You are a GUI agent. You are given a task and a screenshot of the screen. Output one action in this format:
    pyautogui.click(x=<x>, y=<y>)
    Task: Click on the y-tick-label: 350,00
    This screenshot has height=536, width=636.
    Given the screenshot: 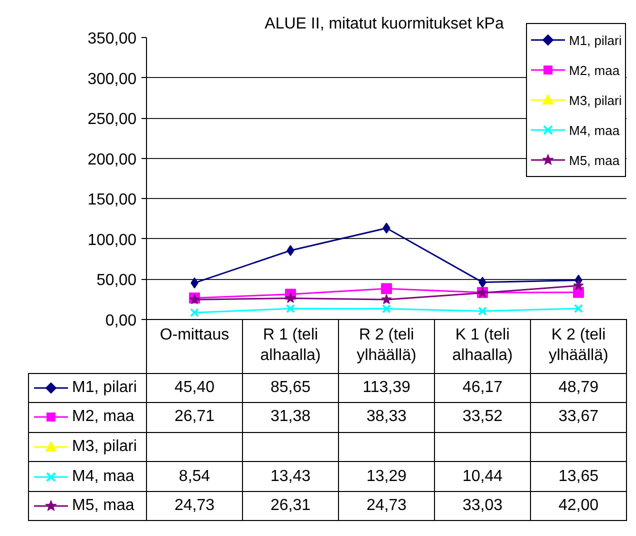 What is the action you would take?
    pyautogui.click(x=112, y=39)
    